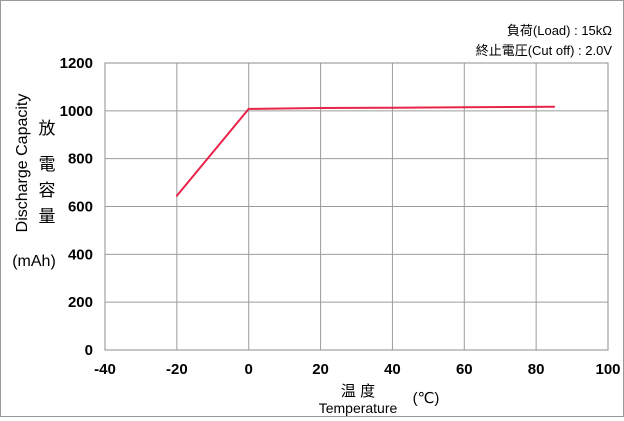 This screenshot has width=624, height=421. Describe the element at coordinates (80, 207) in the screenshot. I see `y-tick-label: 600` at that location.